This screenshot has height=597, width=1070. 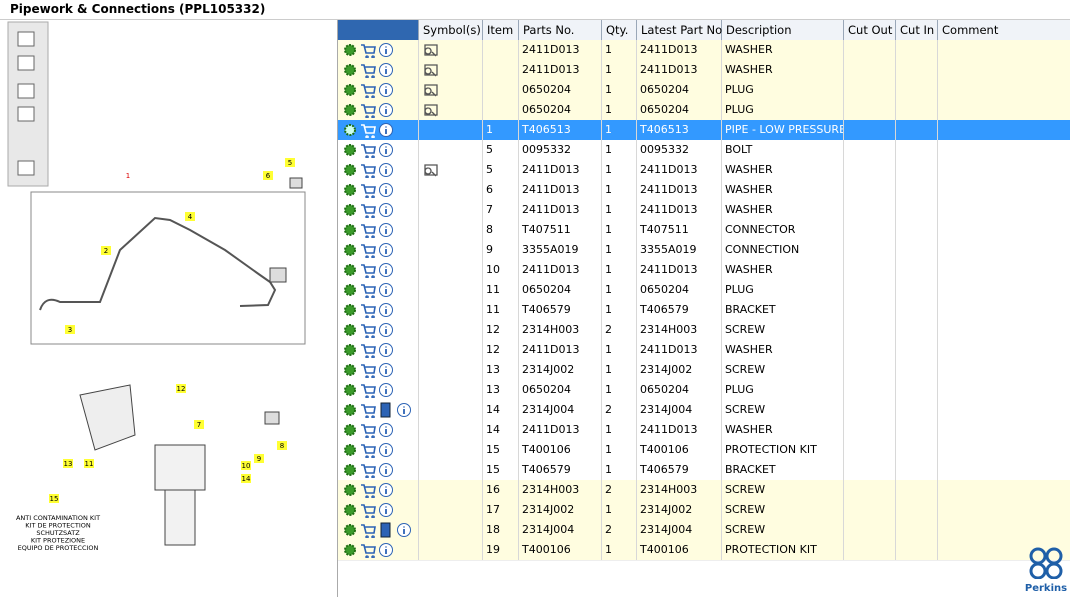 I want to click on table-row: 9 3355A019 1 3355A019 CONNECTION, so click(x=704, y=250).